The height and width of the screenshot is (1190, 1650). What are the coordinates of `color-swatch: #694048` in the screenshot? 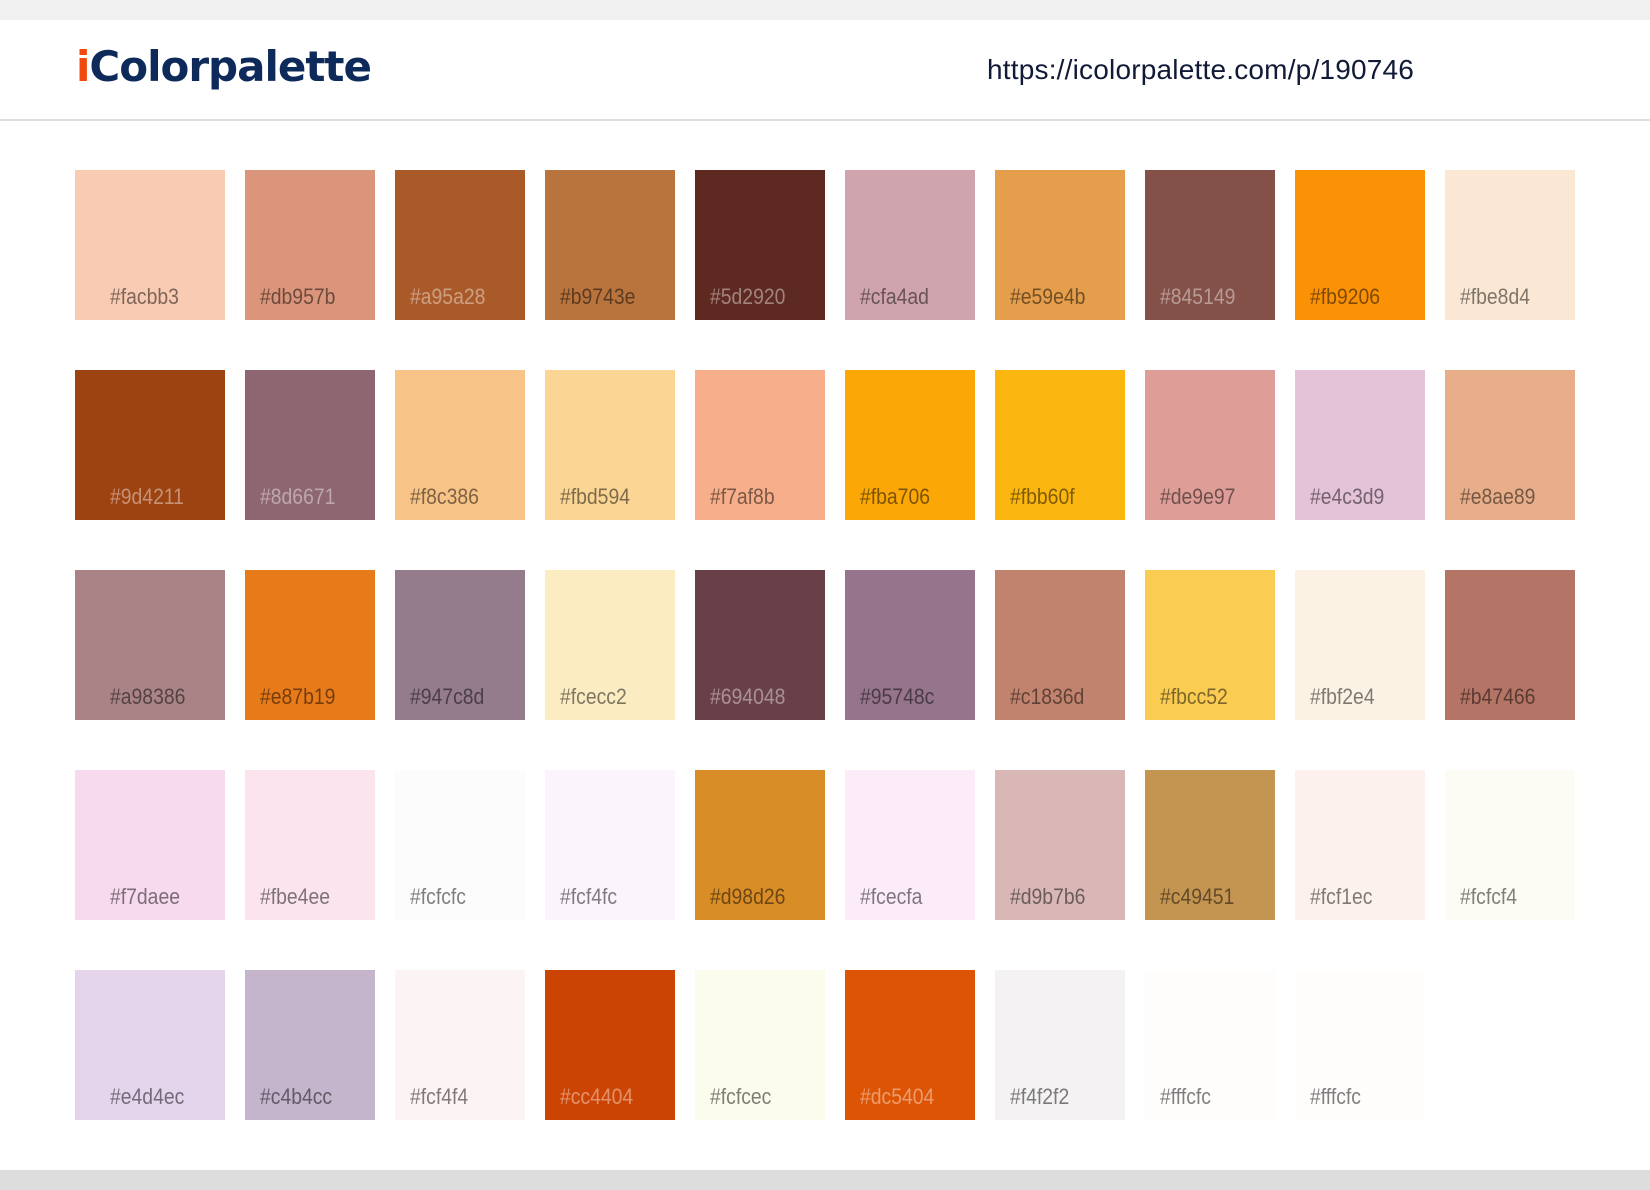 It's located at (760, 645).